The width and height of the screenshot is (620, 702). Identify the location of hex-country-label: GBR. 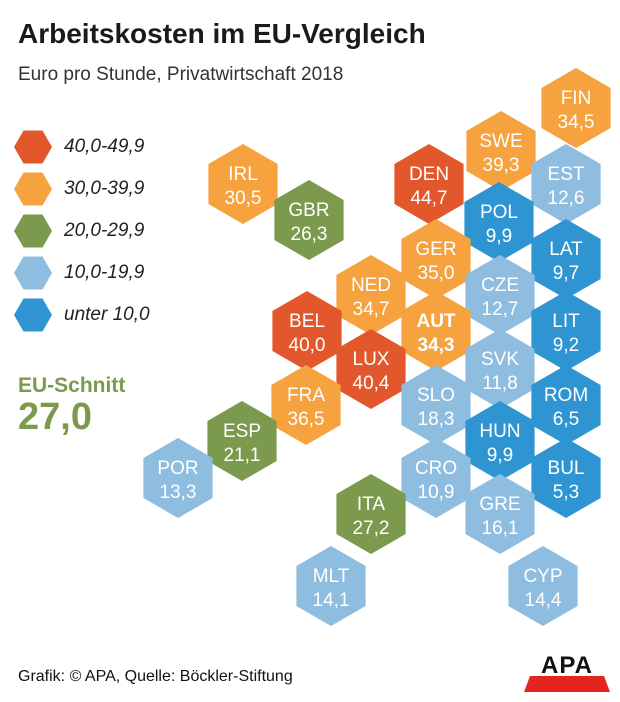
(308, 210).